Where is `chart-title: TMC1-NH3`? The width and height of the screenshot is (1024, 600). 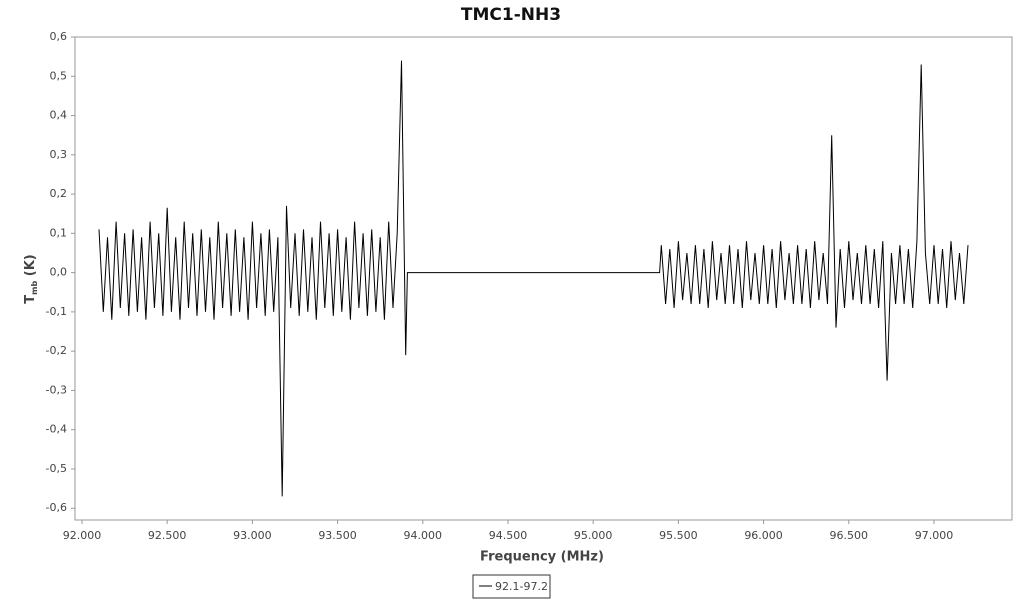 chart-title: TMC1-NH3 is located at coordinates (511, 15).